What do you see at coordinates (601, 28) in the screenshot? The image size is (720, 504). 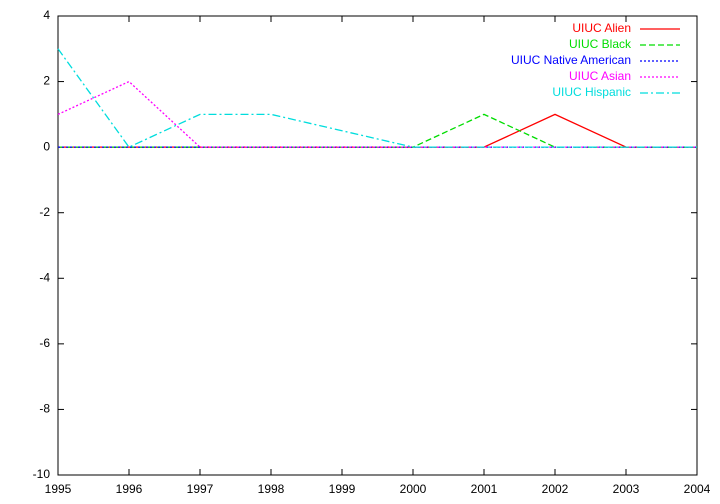 I see `legend-label: UIUC Alien` at bounding box center [601, 28].